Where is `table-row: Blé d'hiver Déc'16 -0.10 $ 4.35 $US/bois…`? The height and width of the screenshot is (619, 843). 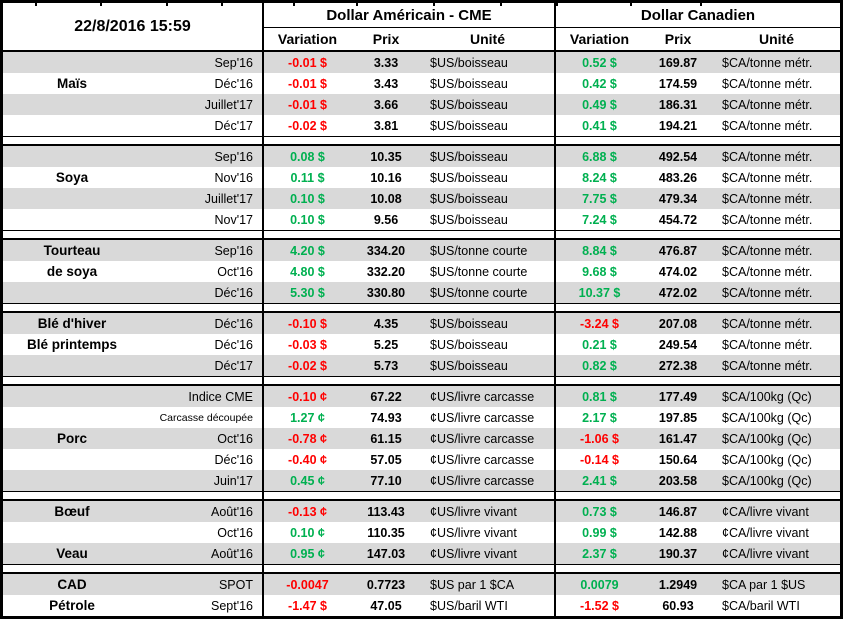 table-row: Blé d'hiver Déc'16 -0.10 $ 4.35 $US/bois… is located at coordinates (421, 323).